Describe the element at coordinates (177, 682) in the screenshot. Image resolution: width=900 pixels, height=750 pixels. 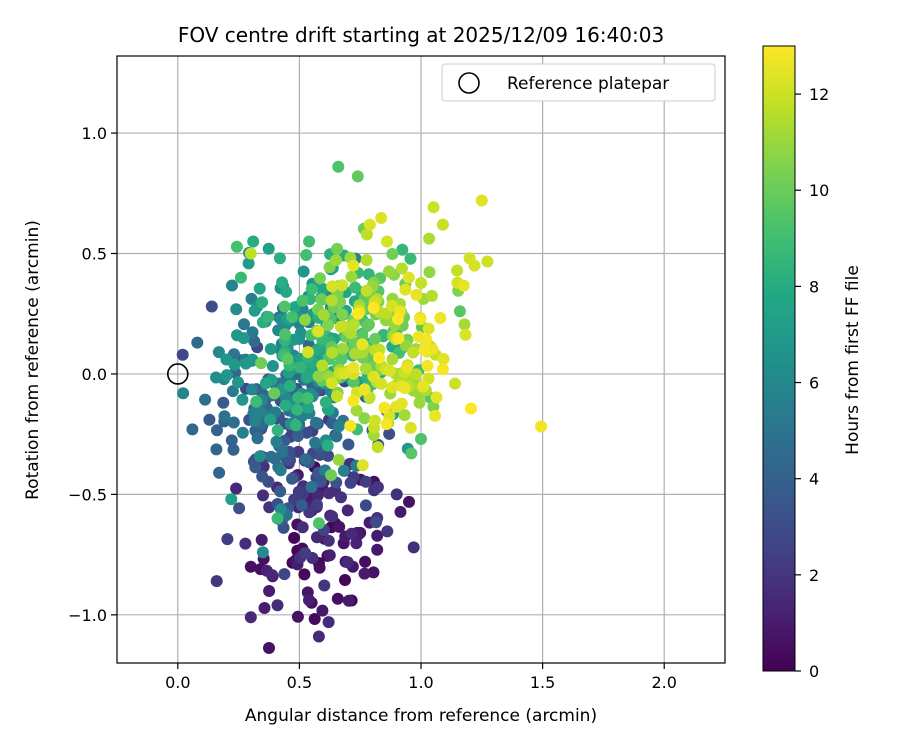
I see `x-tick-label: 0.0` at that location.